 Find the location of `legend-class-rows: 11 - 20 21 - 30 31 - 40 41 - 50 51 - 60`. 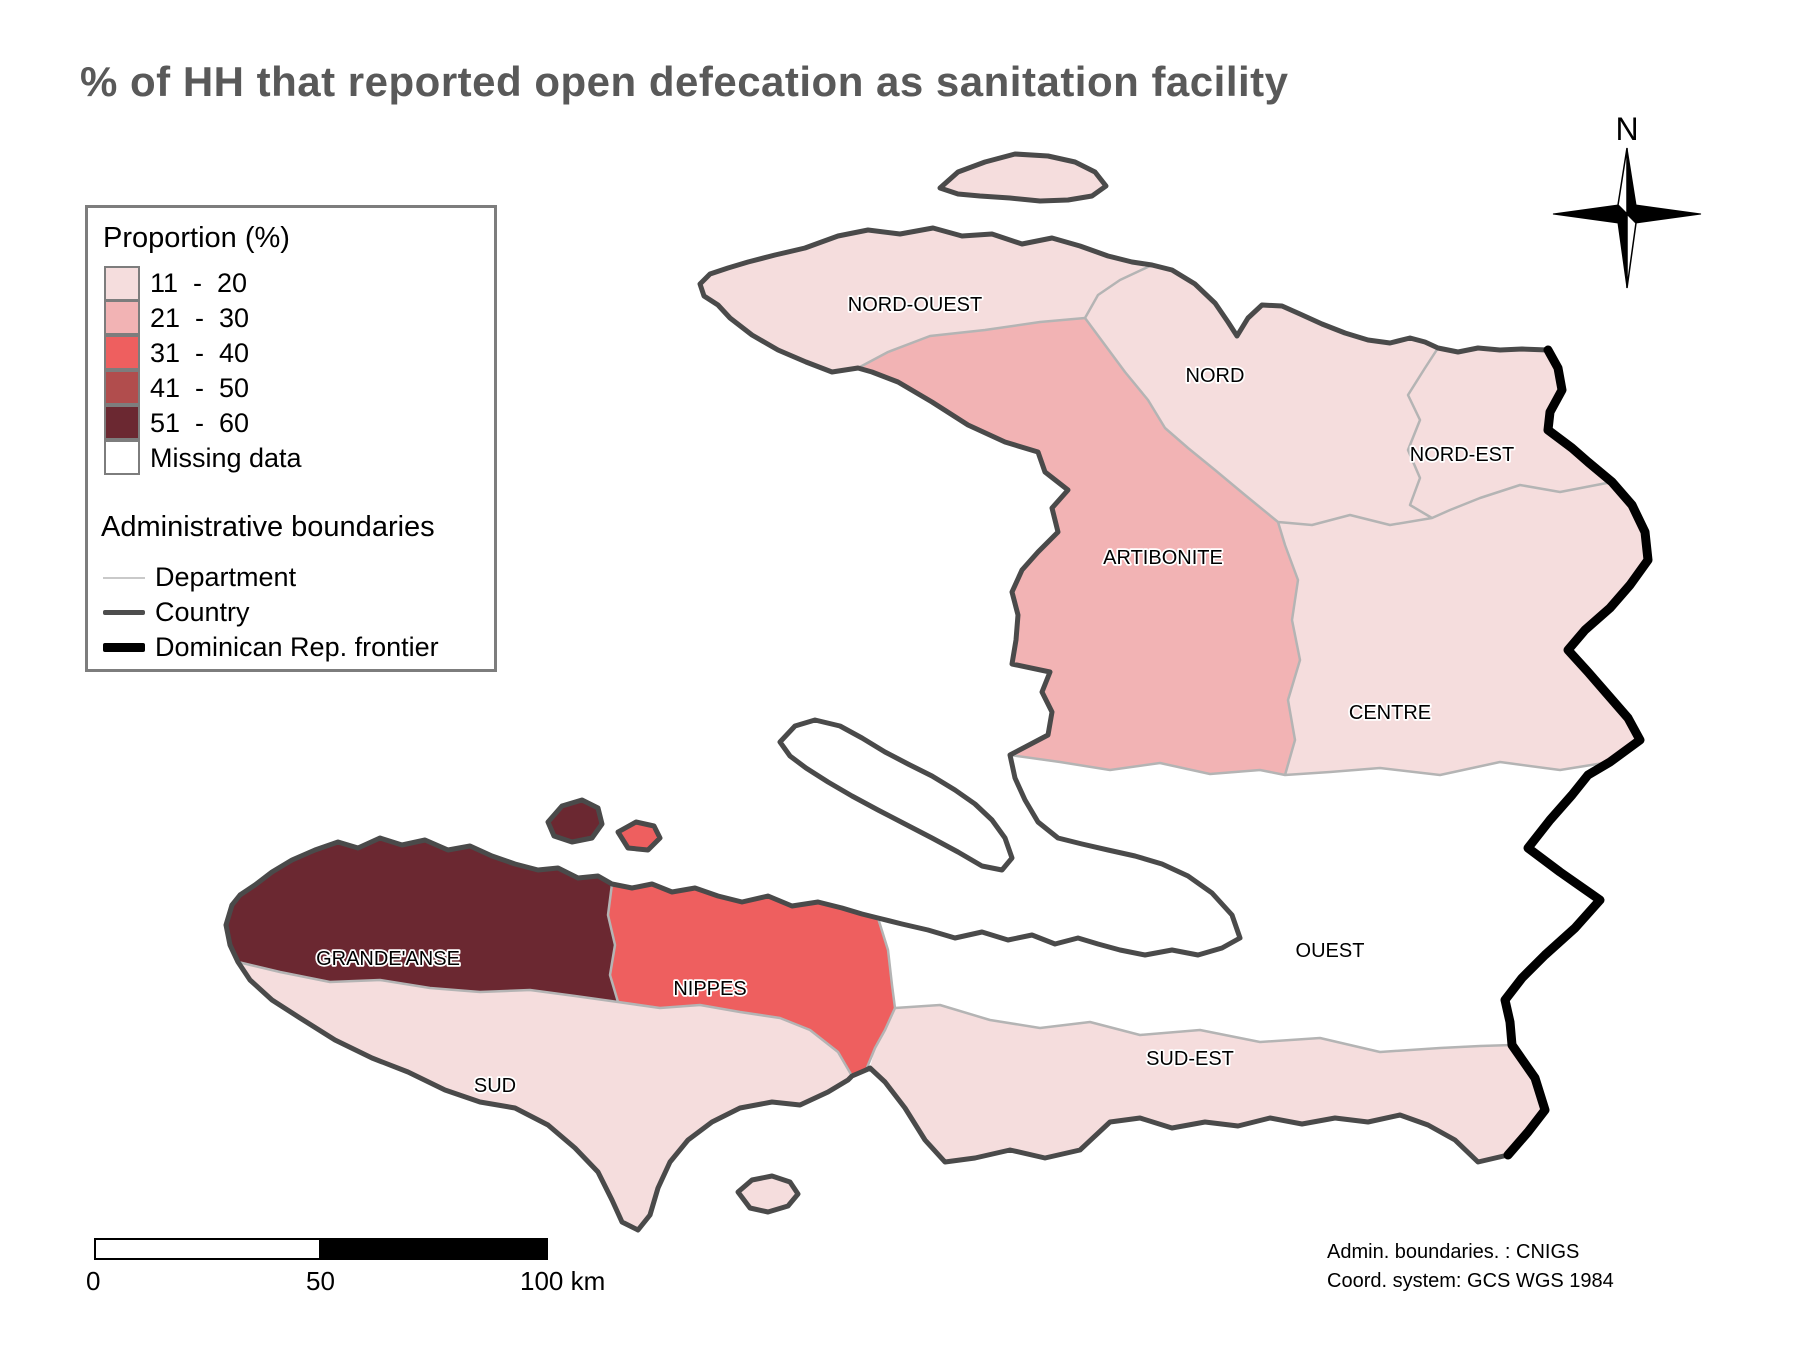

legend-class-rows: 11 - 20 21 - 30 31 - 40 41 - 50 51 - 60 is located at coordinates (203, 371).